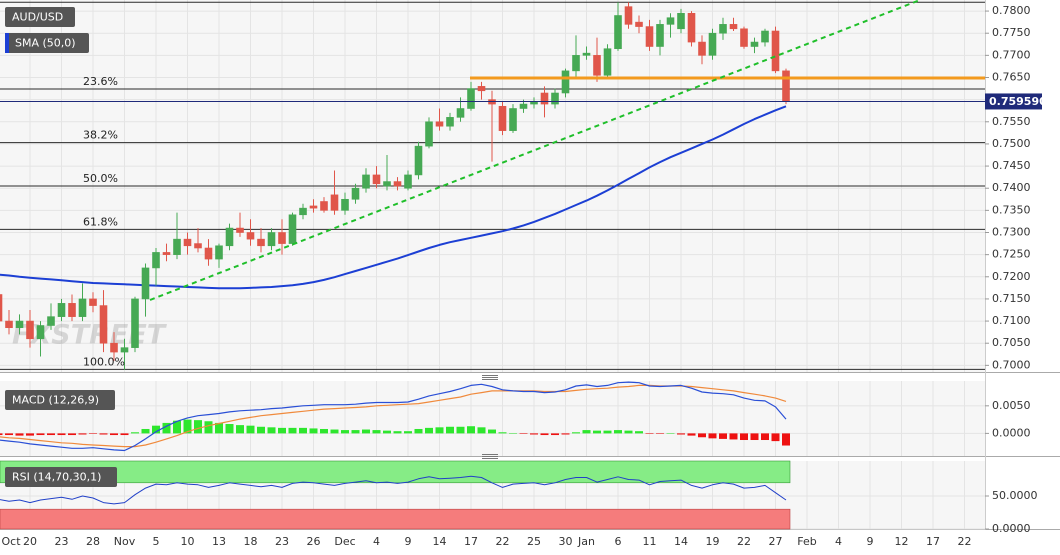 Image resolution: width=1060 pixels, height=555 pixels. I want to click on fib-label: 50.0%, so click(100, 178).